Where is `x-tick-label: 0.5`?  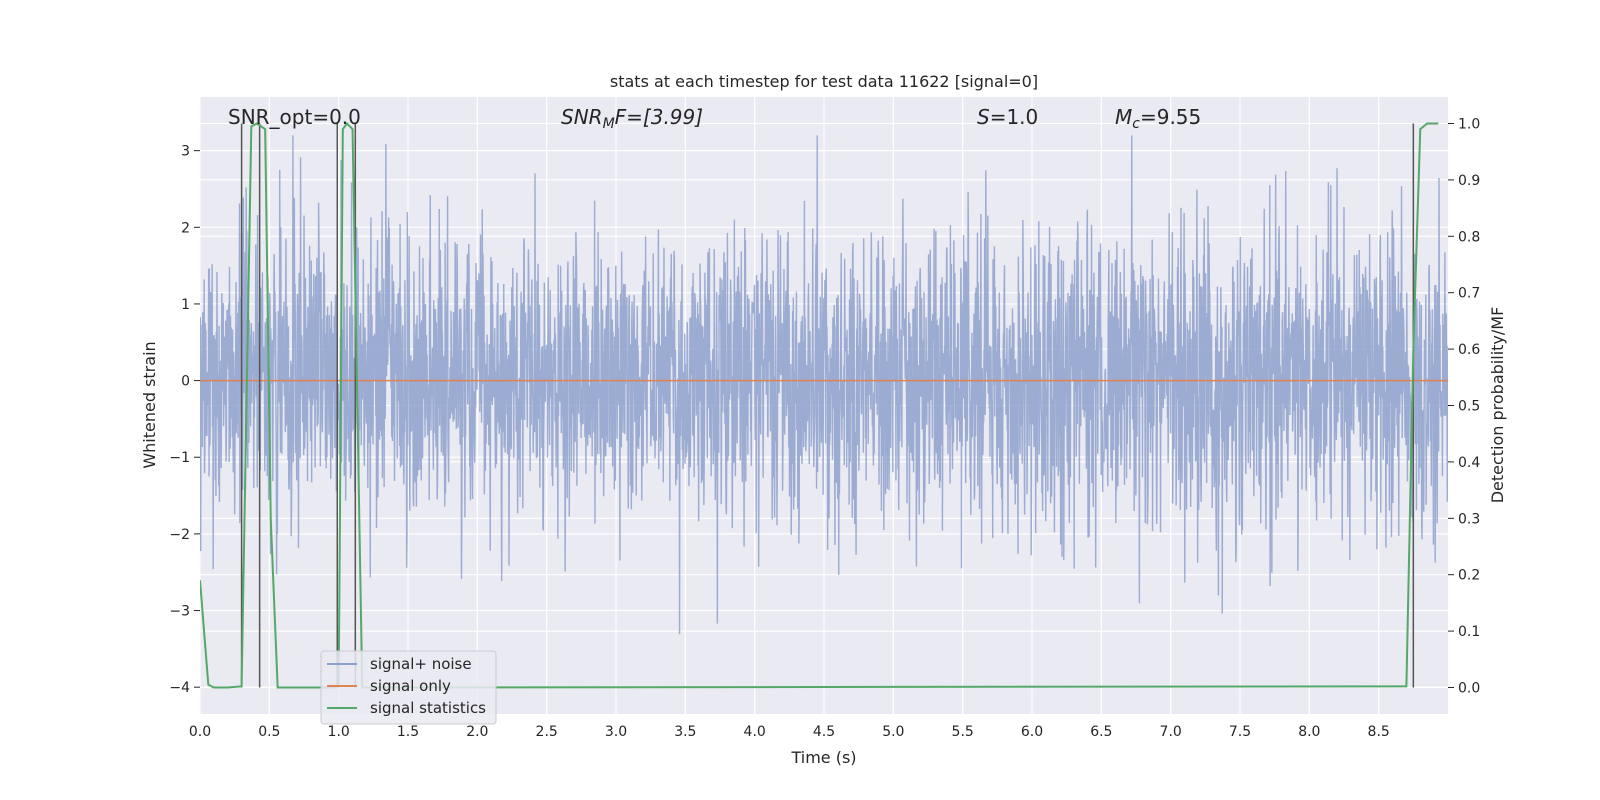 x-tick-label: 0.5 is located at coordinates (269, 732).